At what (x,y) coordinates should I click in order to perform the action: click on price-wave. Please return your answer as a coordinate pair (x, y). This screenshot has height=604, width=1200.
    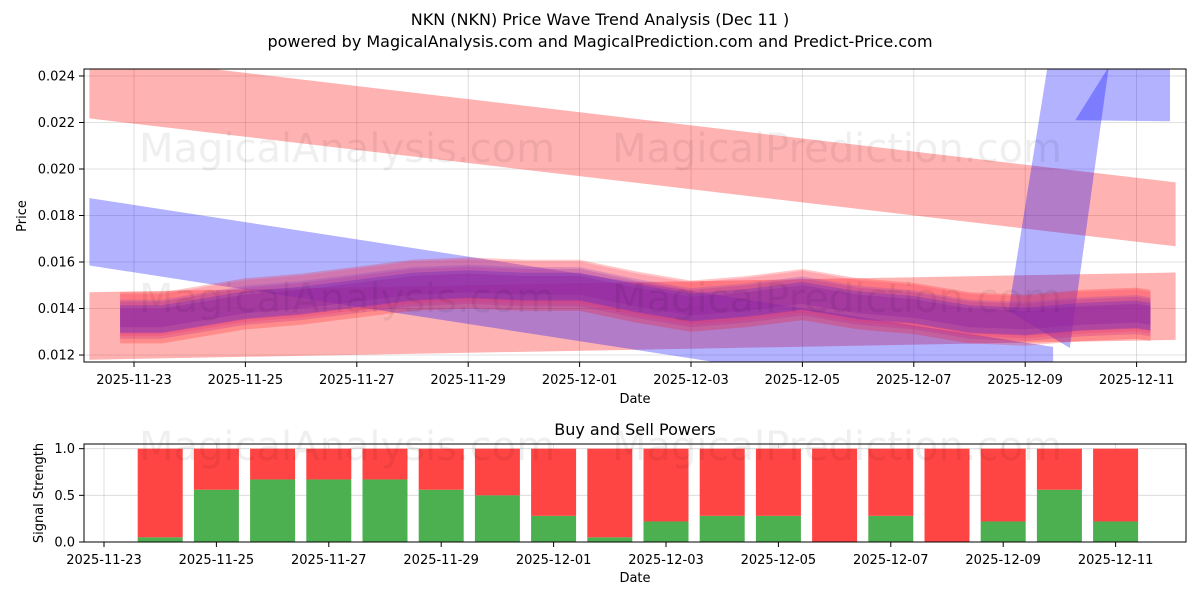
    Looking at the image, I should click on (635, 301).